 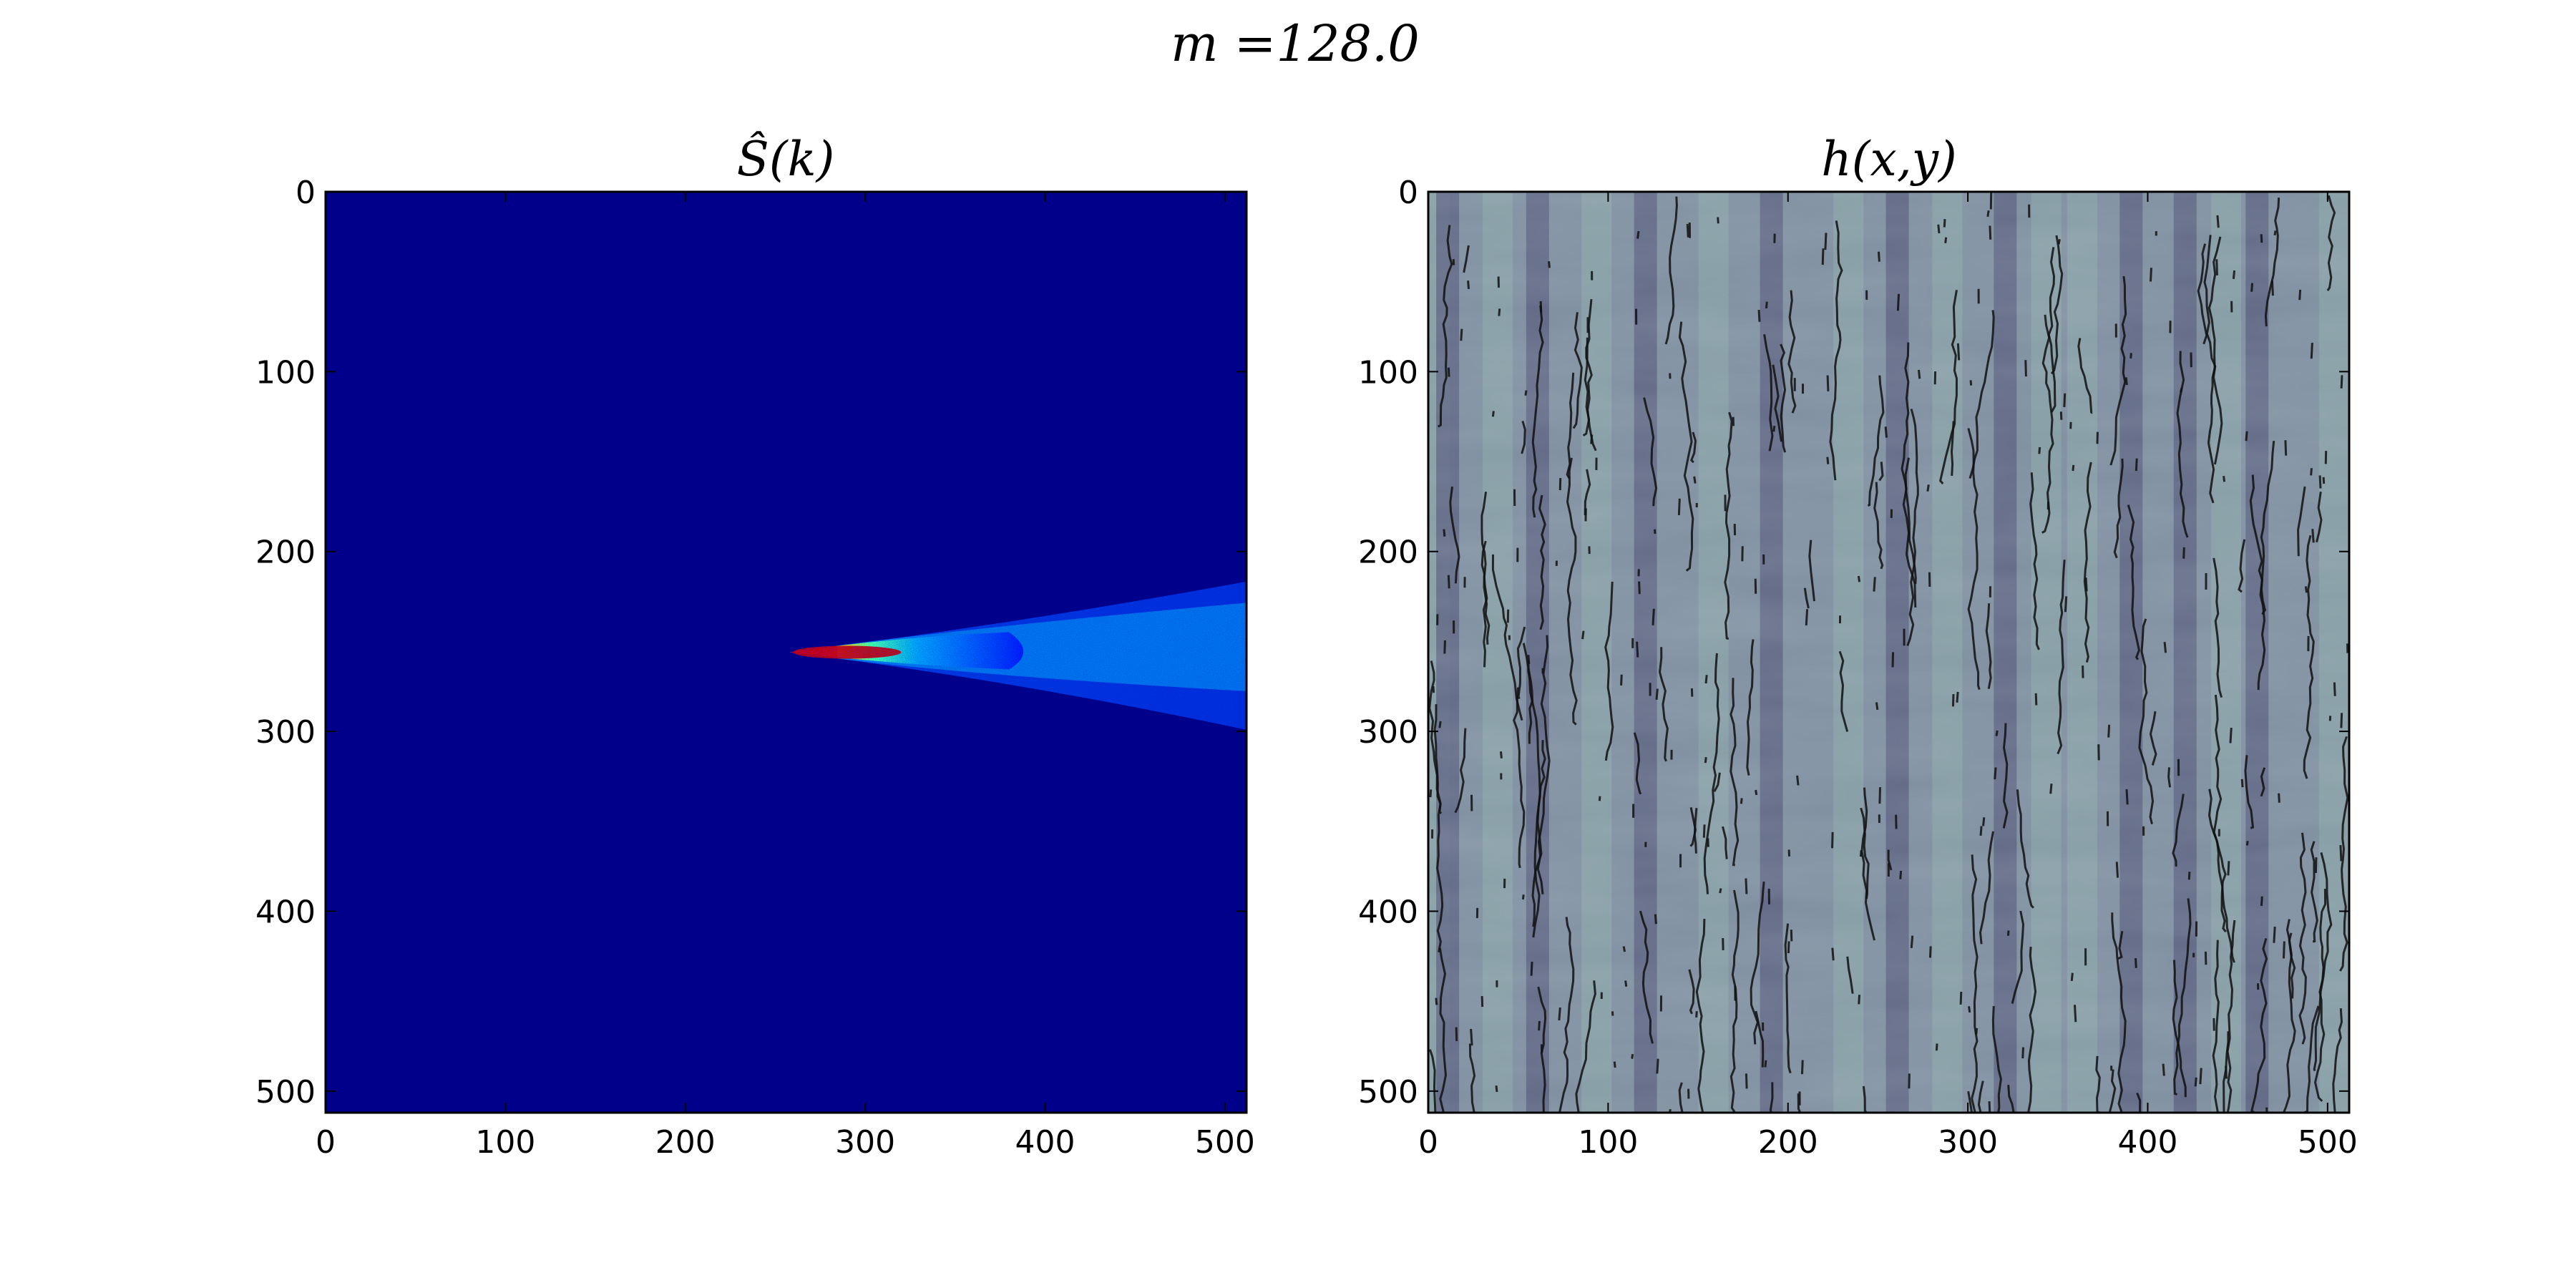 What do you see at coordinates (1388, 912) in the screenshot?
I see `right-ytick-label: 400` at bounding box center [1388, 912].